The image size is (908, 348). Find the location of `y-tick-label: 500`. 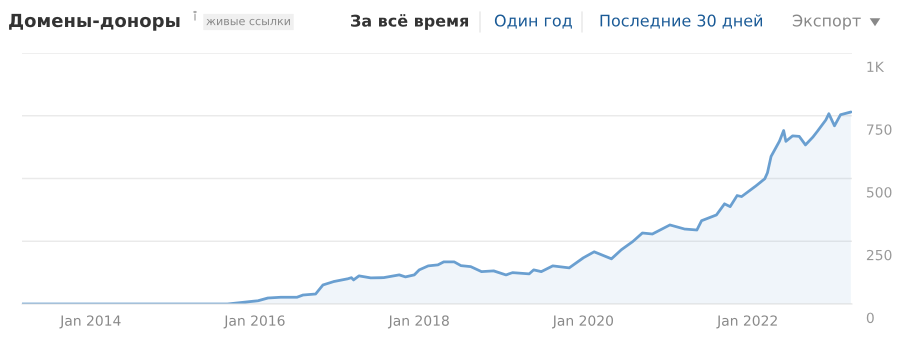

y-tick-label: 500 is located at coordinates (879, 192).